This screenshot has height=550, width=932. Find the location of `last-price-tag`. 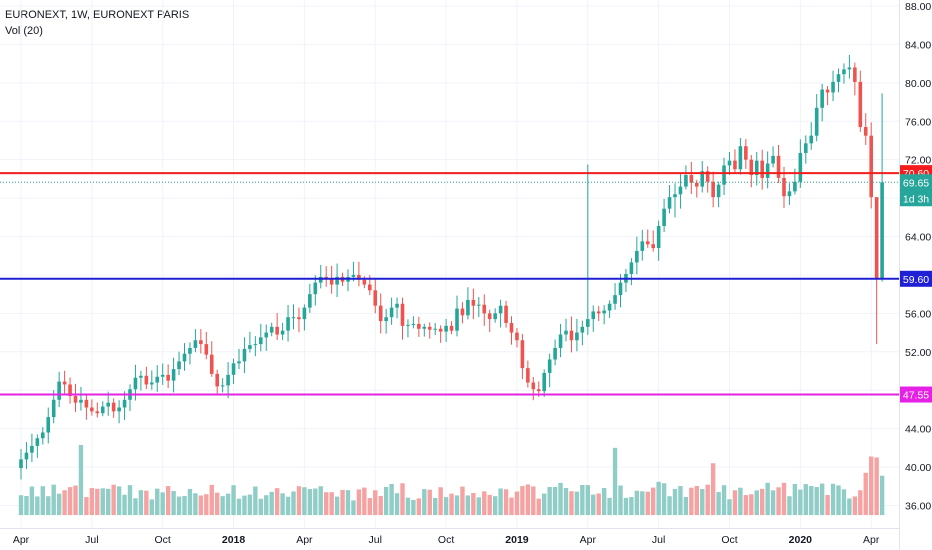

last-price-tag is located at coordinates (916, 190).